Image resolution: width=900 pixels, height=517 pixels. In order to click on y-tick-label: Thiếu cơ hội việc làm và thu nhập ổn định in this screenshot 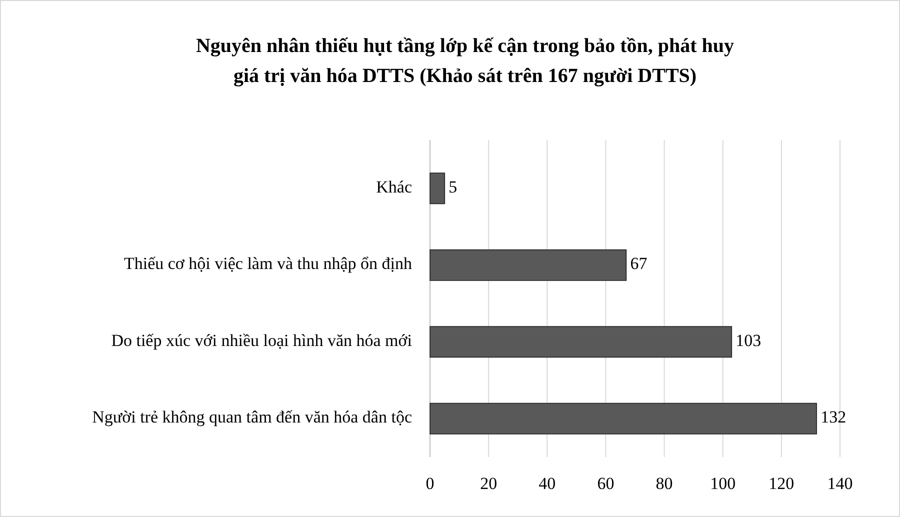, I will do `click(268, 264)`.